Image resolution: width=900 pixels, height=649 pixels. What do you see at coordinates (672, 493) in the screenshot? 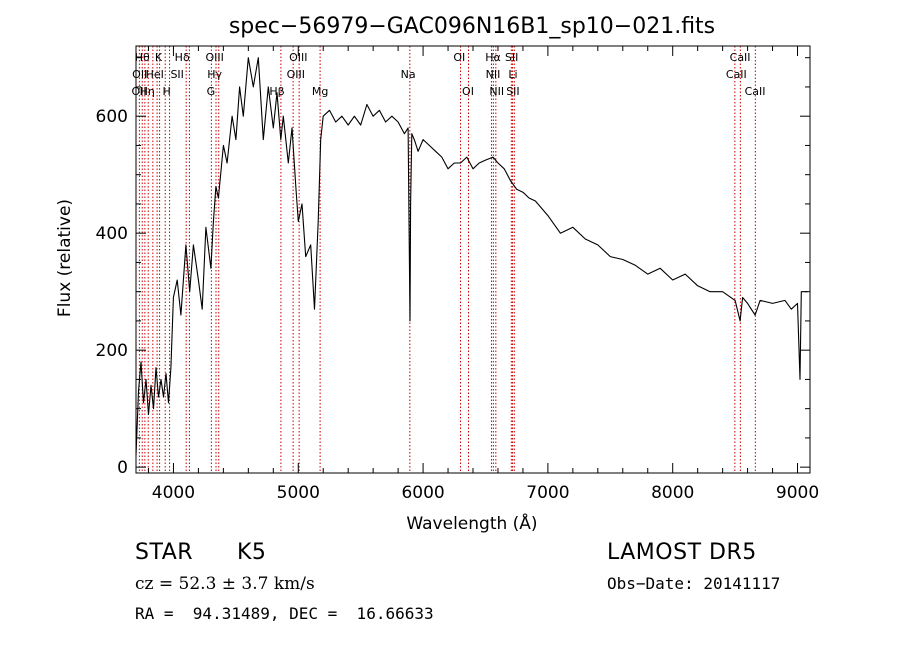
I see `x-tick-label: 8000` at bounding box center [672, 493].